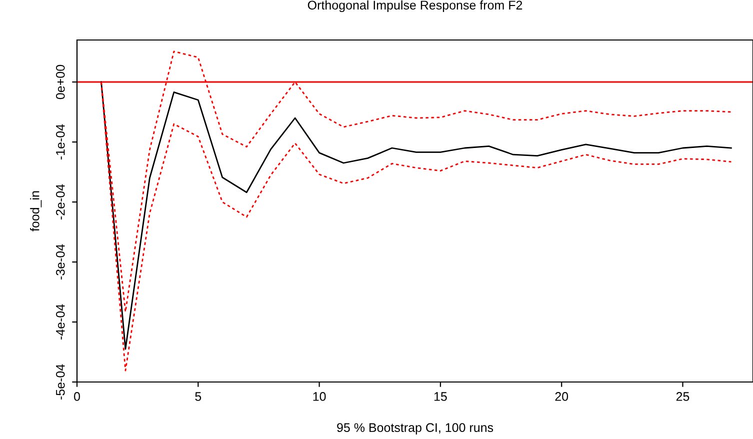 The width and height of the screenshot is (753, 439). What do you see at coordinates (683, 396) in the screenshot?
I see `x-tick-label: 25` at bounding box center [683, 396].